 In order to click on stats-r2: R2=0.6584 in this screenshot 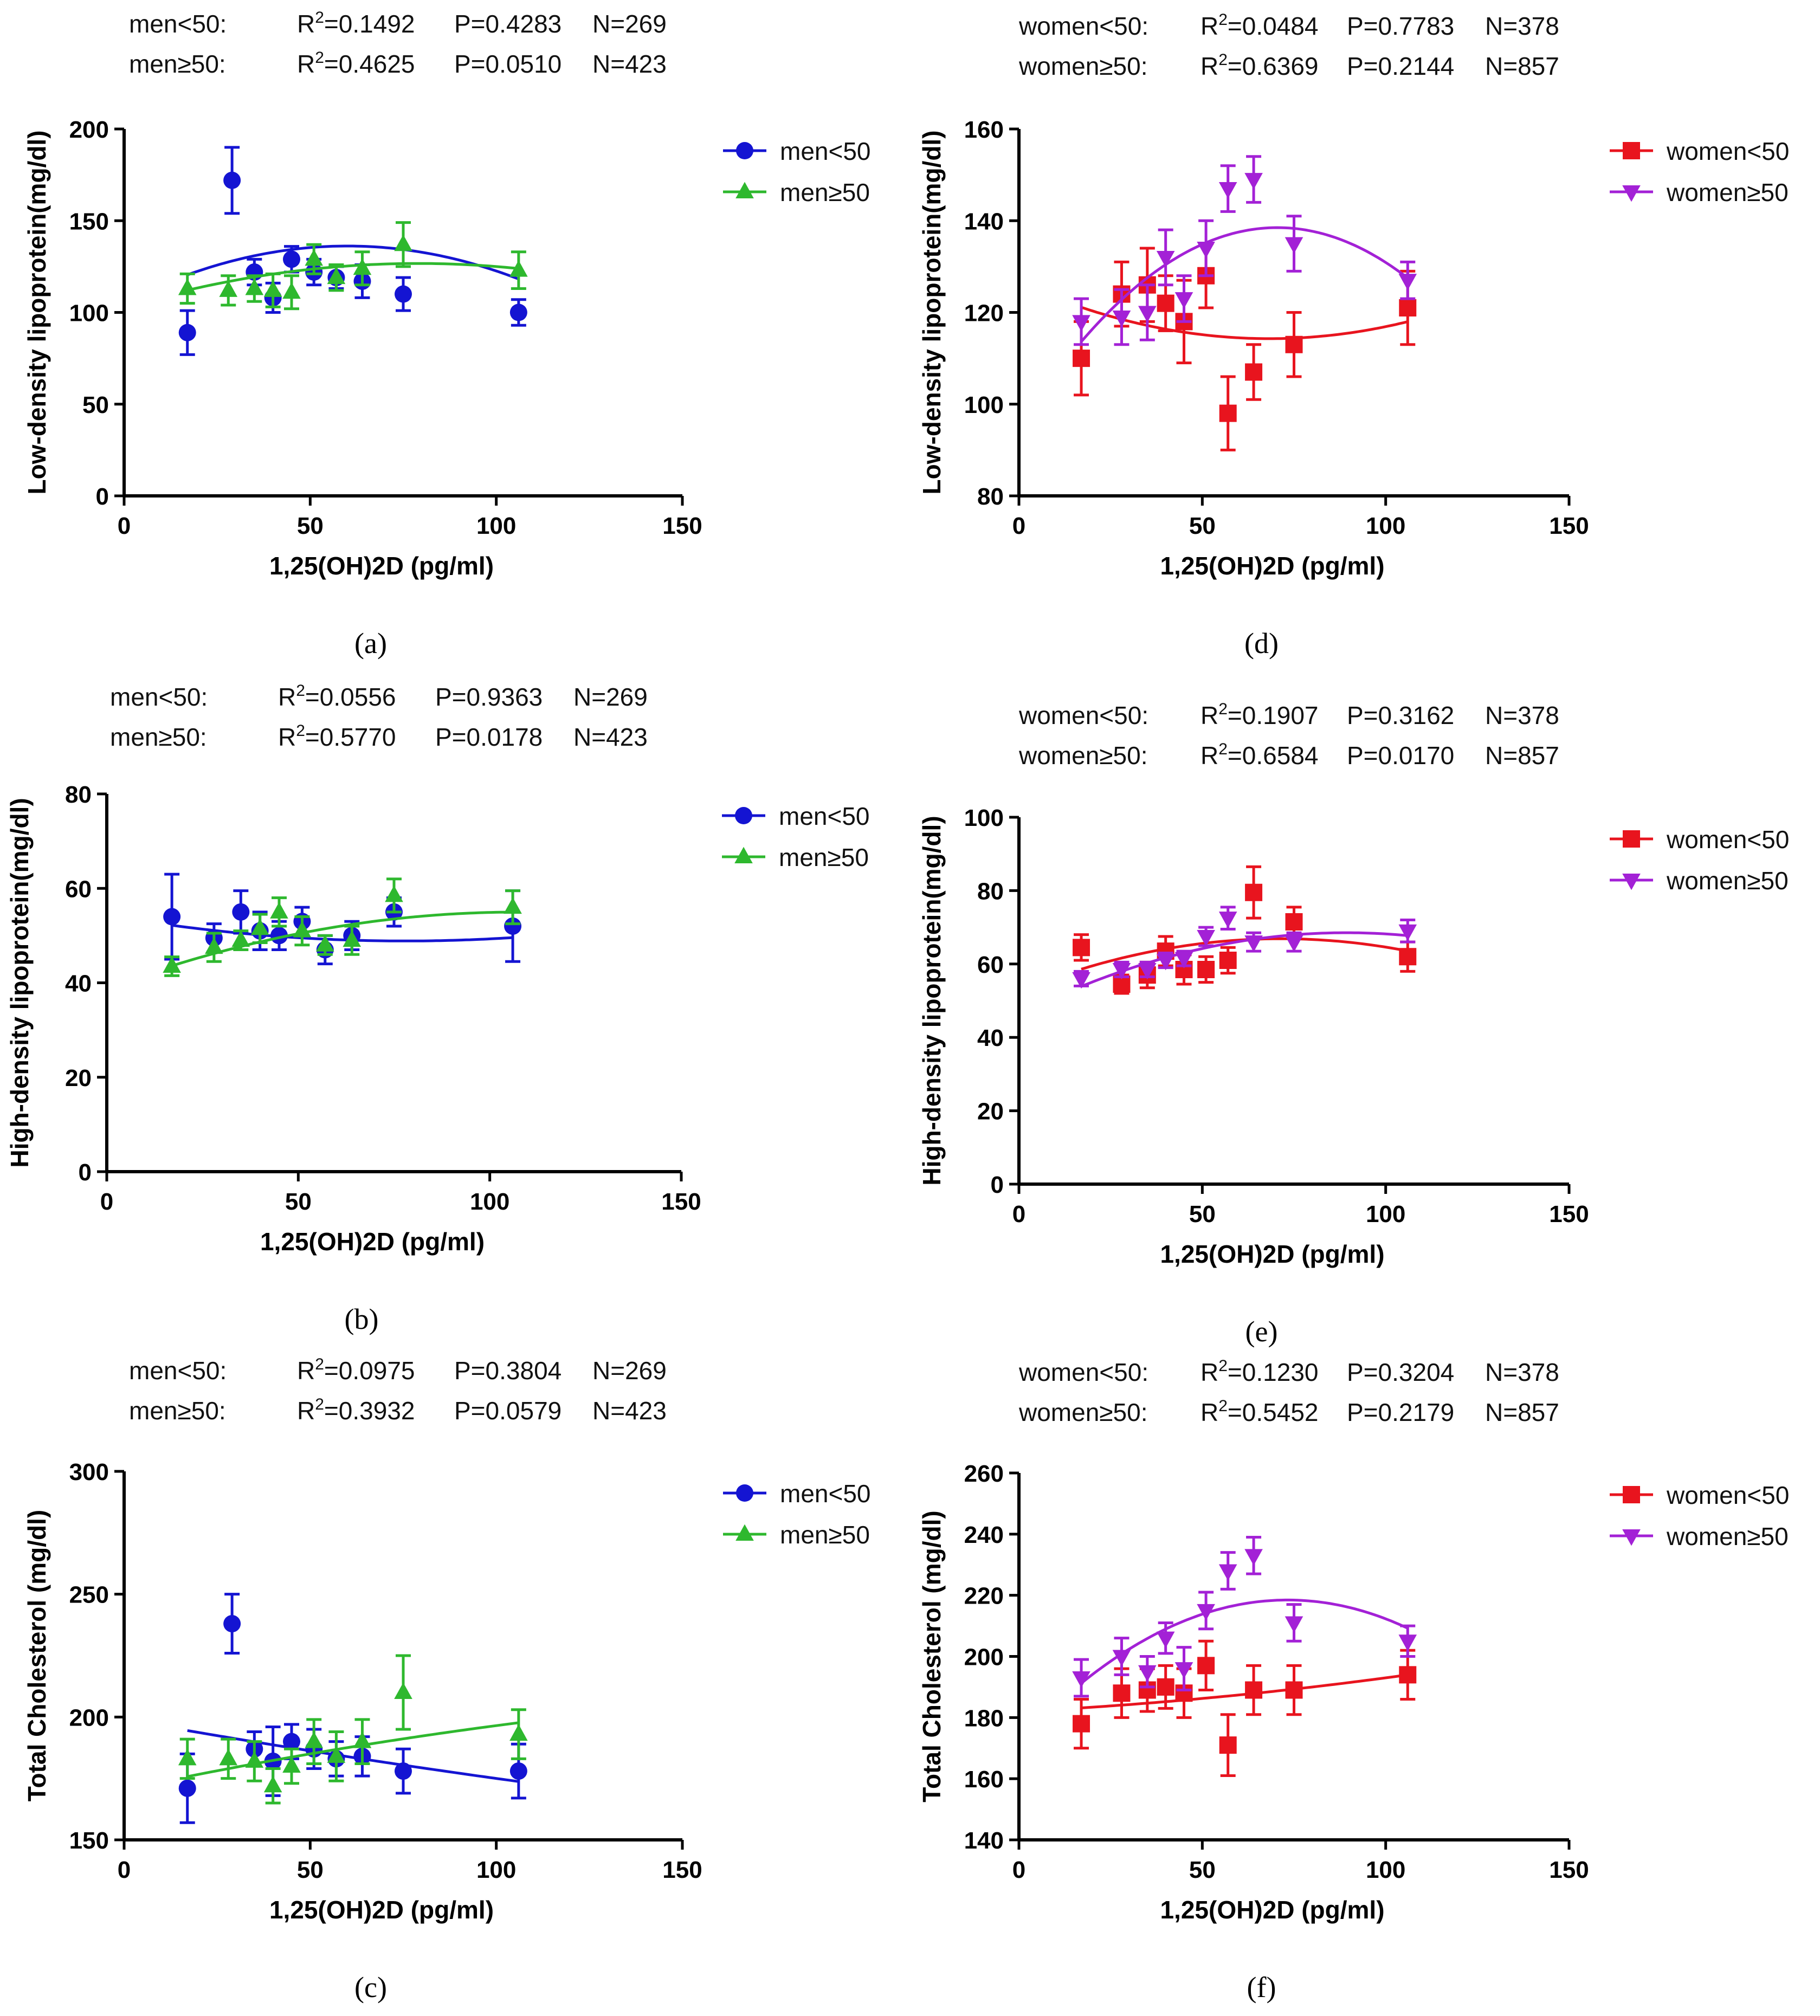, I will do `click(1259, 755)`.